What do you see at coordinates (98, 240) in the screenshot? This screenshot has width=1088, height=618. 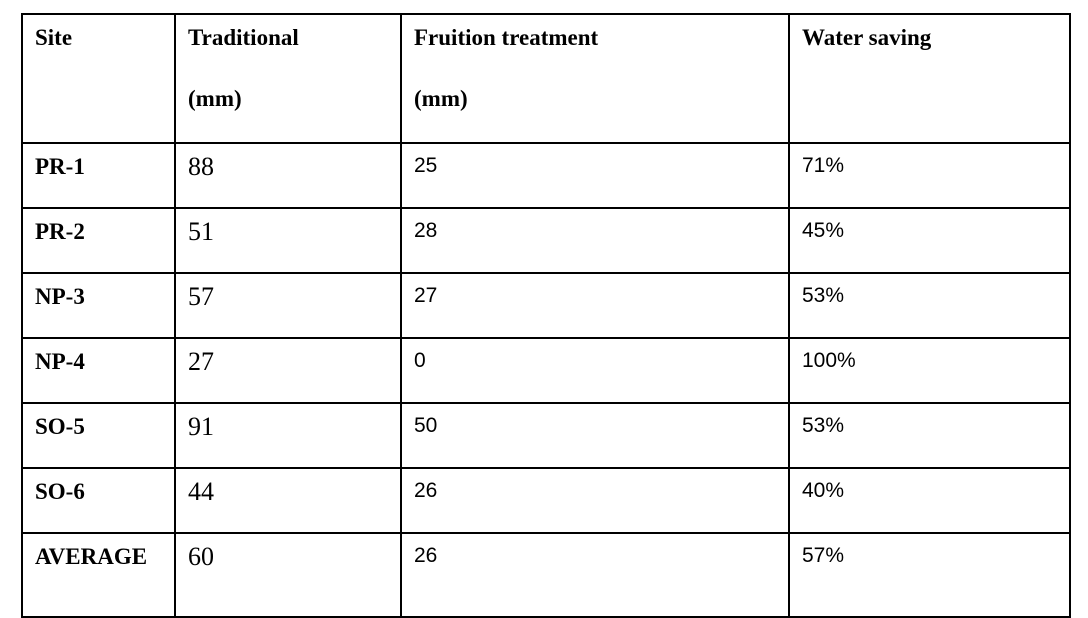 I see `site-cell: PR-2` at bounding box center [98, 240].